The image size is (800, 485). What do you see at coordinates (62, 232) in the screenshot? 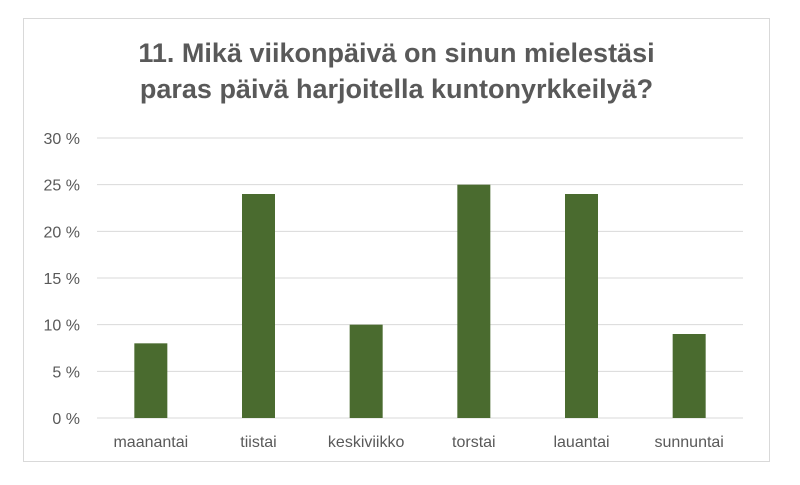
I see `y-tick-label: 20 %` at bounding box center [62, 232].